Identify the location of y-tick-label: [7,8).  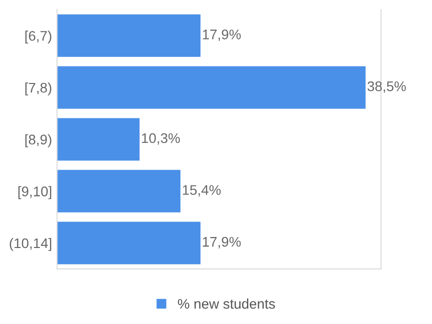
(38, 89).